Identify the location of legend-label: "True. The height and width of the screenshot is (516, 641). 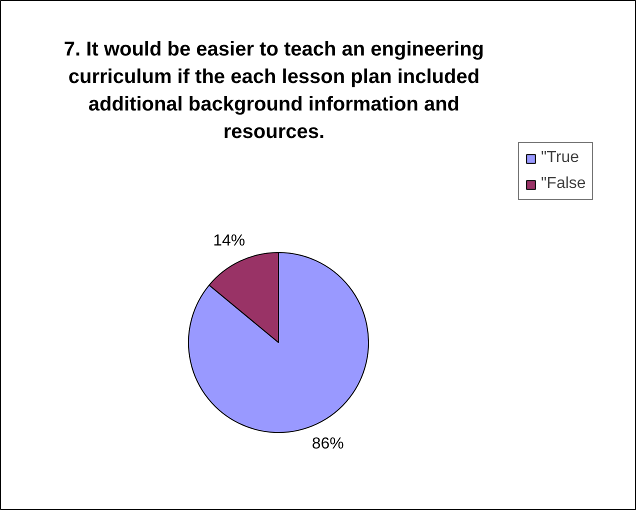
(560, 158).